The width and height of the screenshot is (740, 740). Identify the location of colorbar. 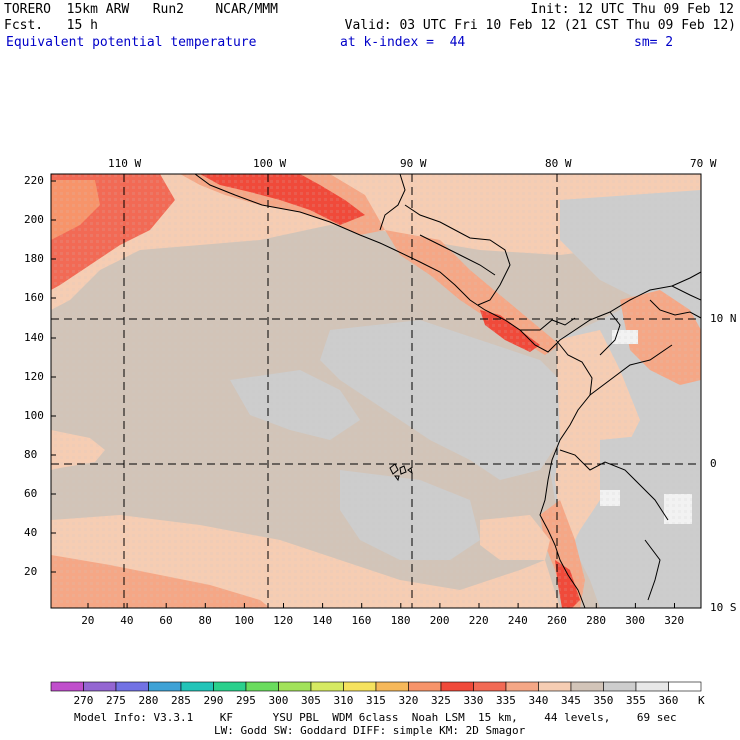
(376, 686).